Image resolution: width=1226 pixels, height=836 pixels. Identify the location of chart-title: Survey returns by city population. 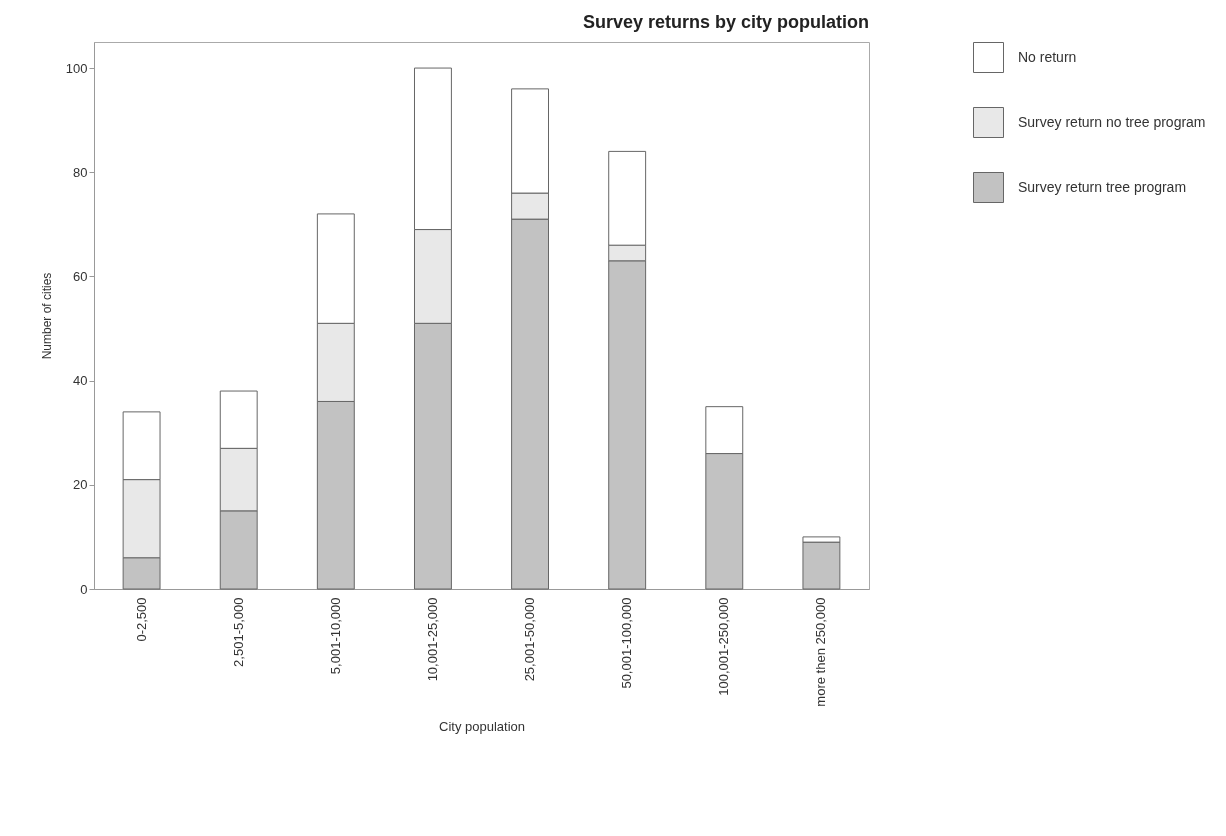
(725, 22).